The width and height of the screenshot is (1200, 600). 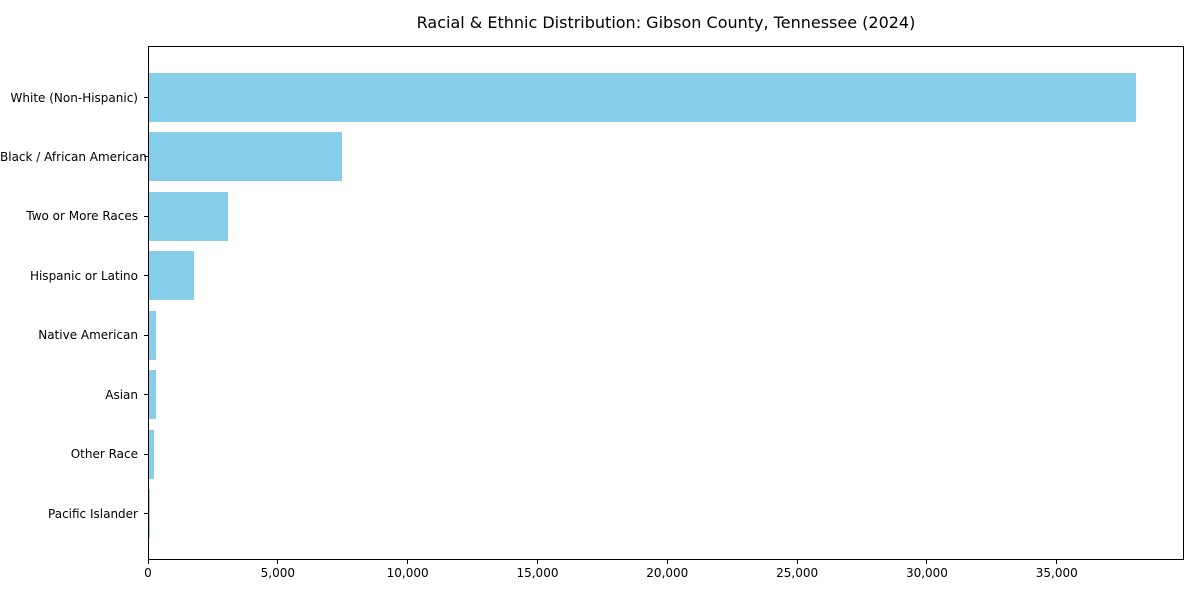 I want to click on bar-two-or-more-races, so click(x=189, y=216).